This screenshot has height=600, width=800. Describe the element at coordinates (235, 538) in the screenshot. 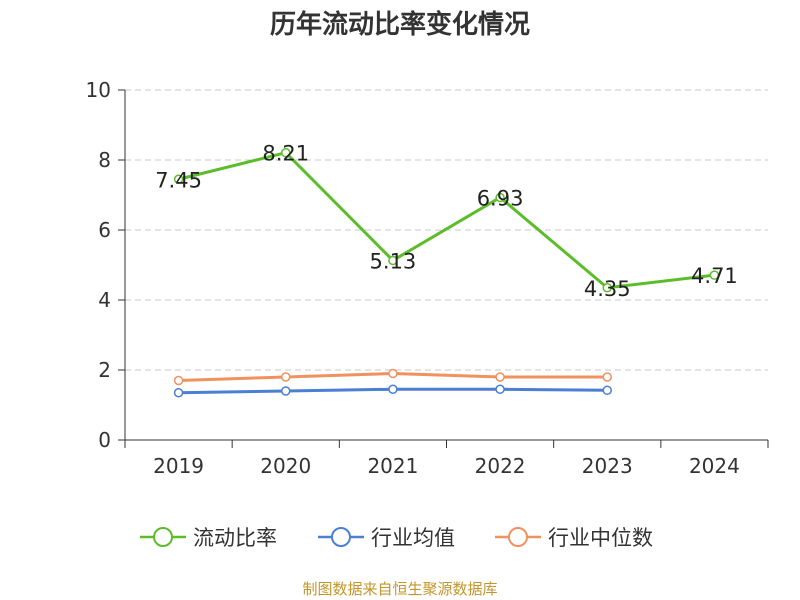

I see `legend-label: 流动比率` at that location.